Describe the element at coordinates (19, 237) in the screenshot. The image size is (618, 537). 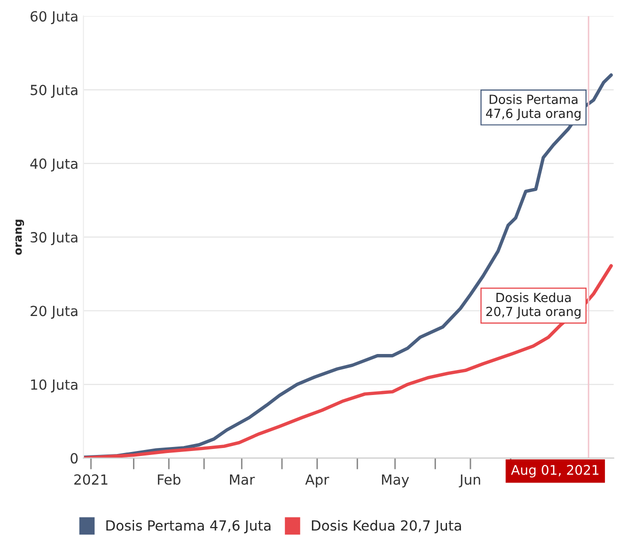
I see `y-axis-title: orang` at that location.